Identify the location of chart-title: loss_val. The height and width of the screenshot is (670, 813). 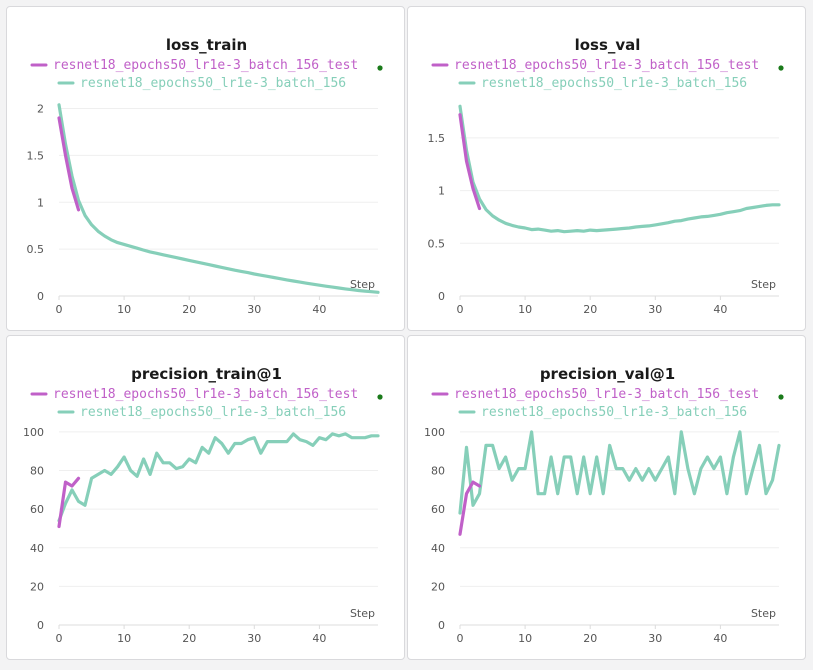
(608, 45).